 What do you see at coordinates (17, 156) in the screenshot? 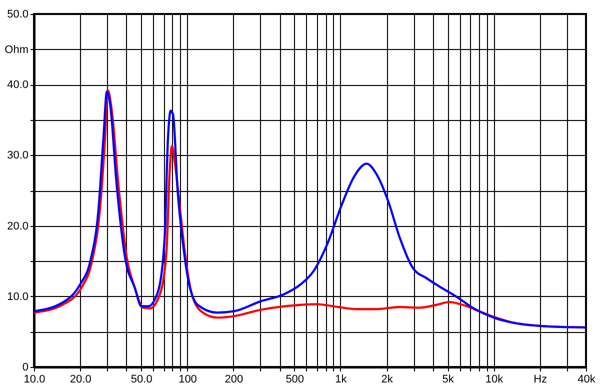
I see `y-tick-label: 30.0` at bounding box center [17, 156].